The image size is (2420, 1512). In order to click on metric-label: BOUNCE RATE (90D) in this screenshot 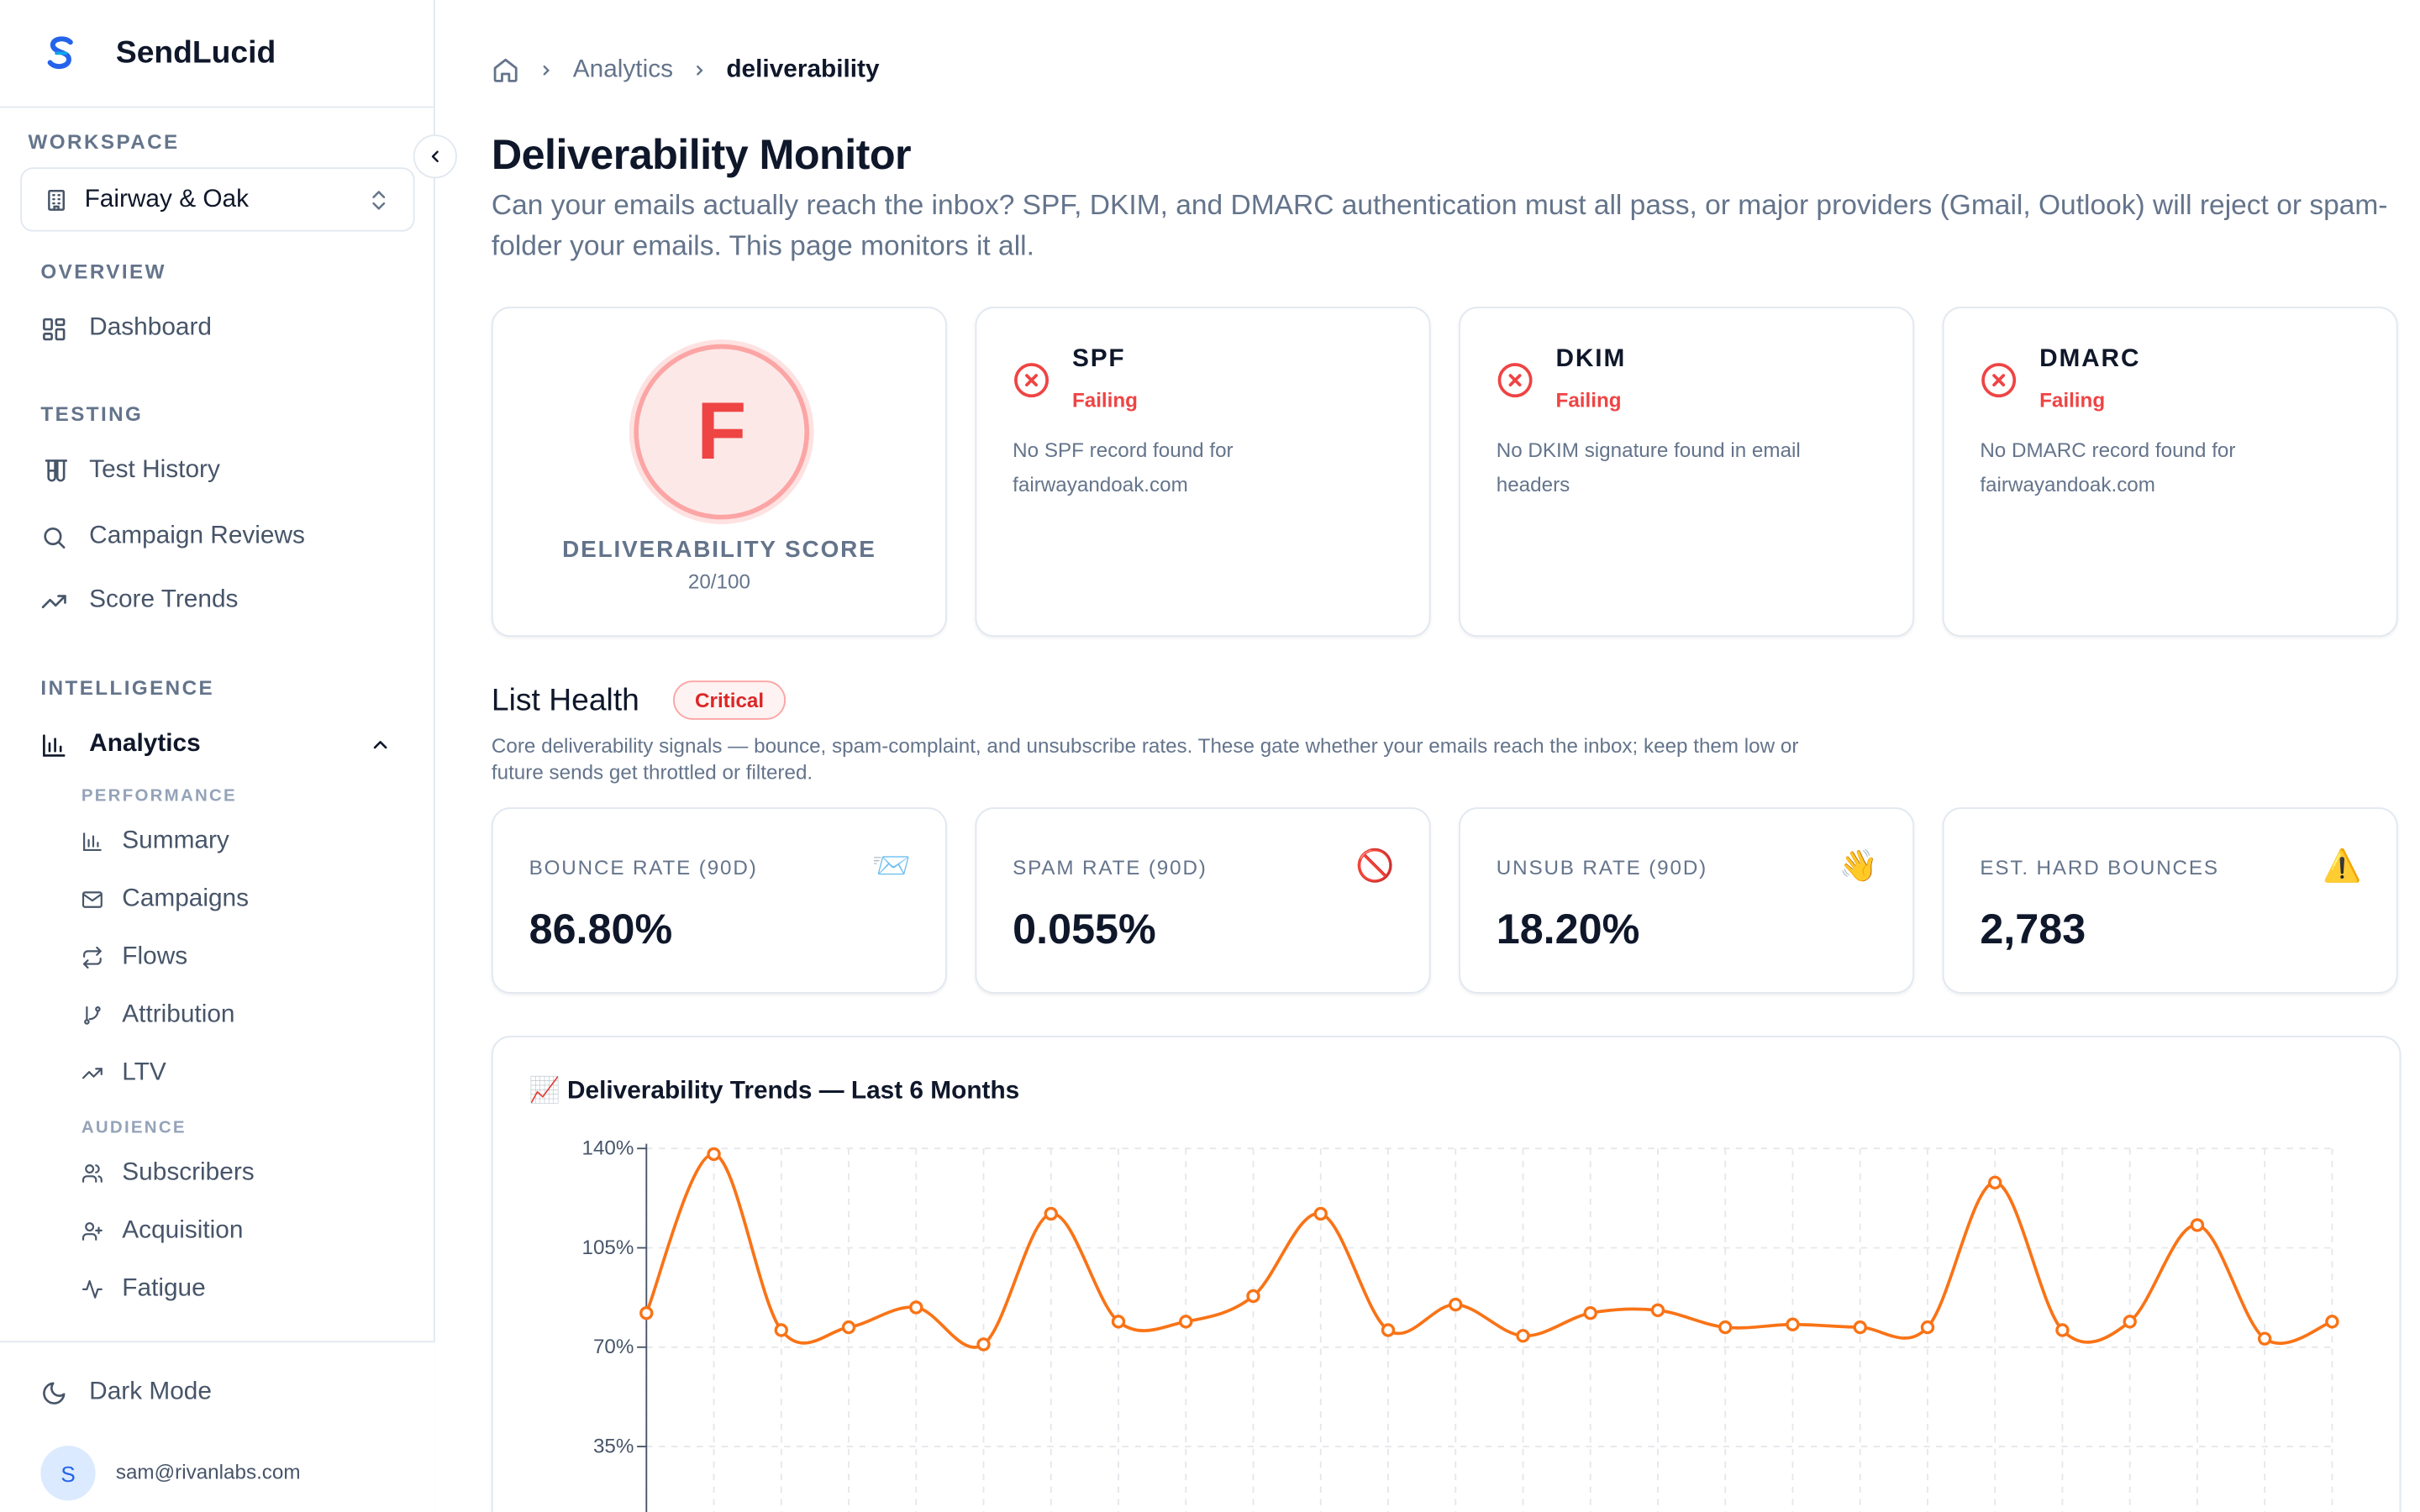, I will do `click(643, 867)`.